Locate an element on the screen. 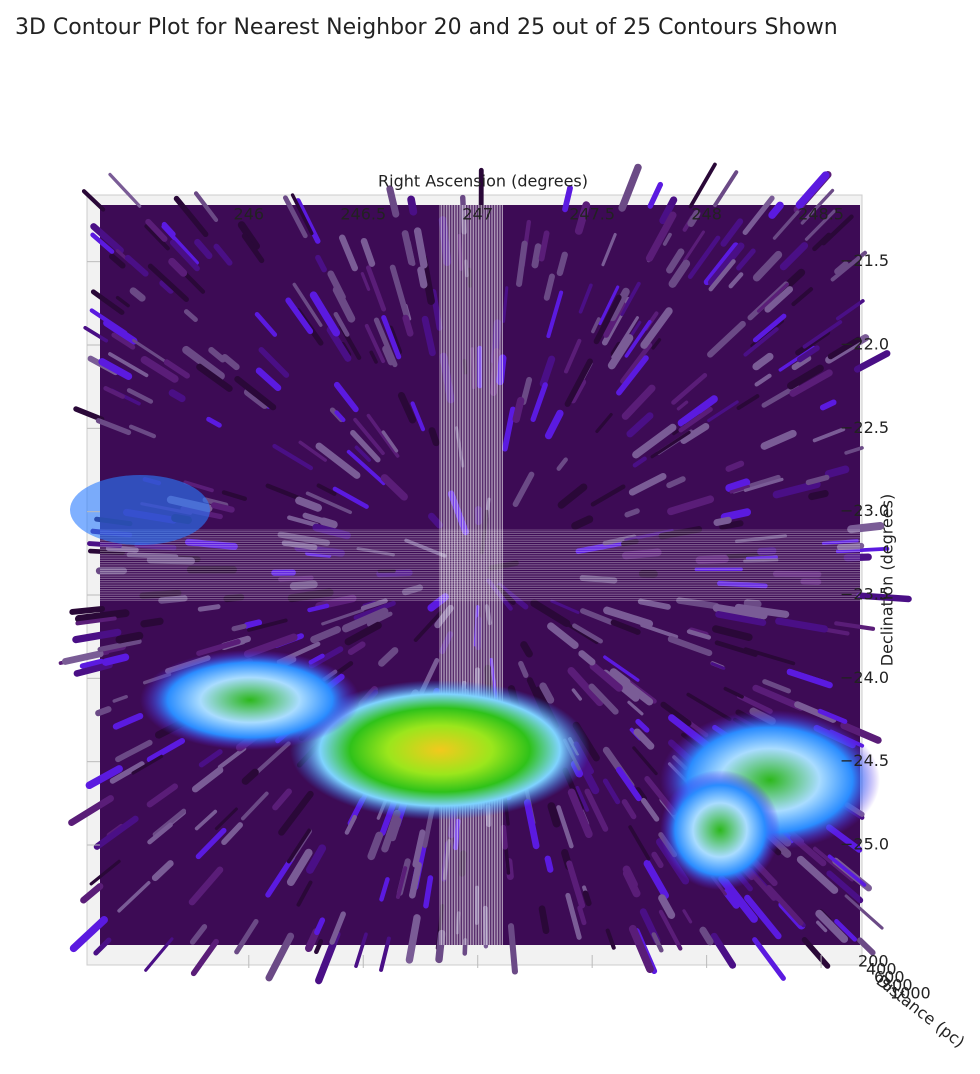  x-tick-label: 248.5 is located at coordinates (821, 214).